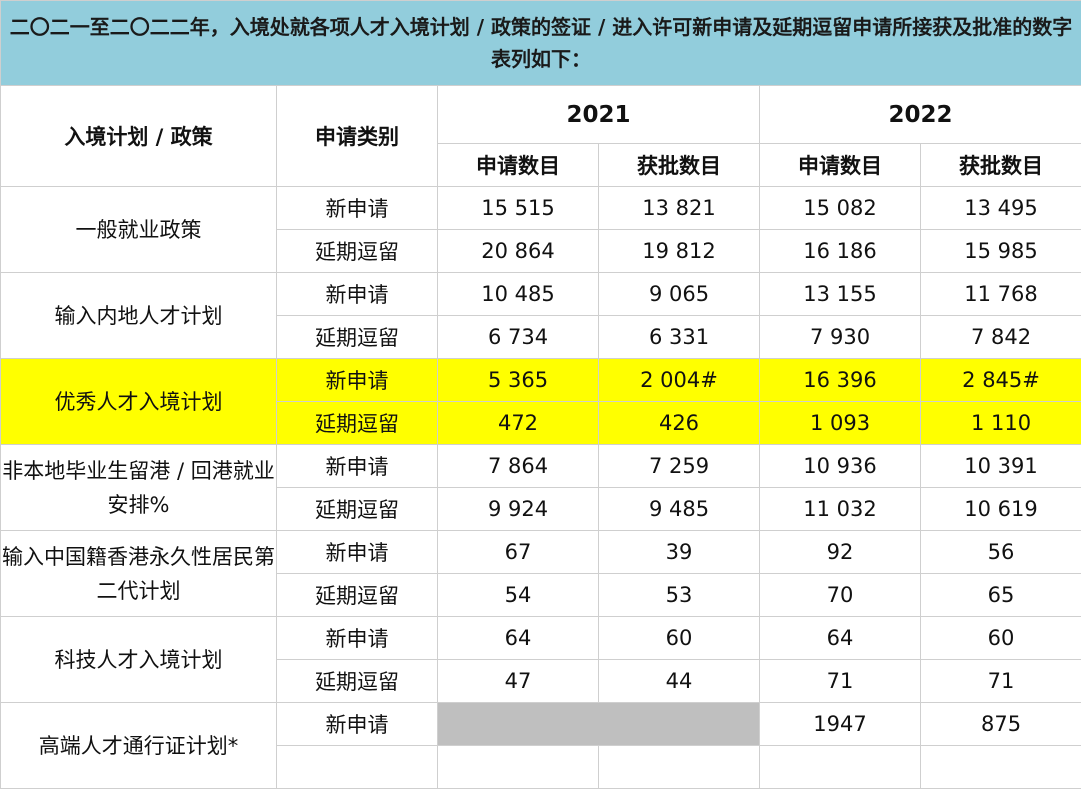 Image resolution: width=1081 pixels, height=789 pixels. What do you see at coordinates (840, 595) in the screenshot?
I see `received-2022-cell: 70` at bounding box center [840, 595].